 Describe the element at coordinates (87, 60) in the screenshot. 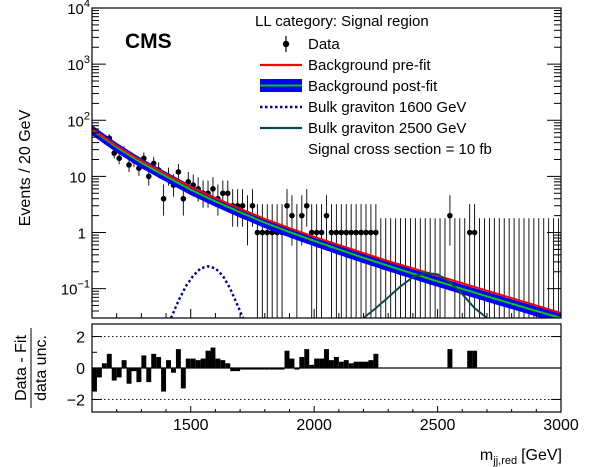

I see `tick-exponent: 3` at that location.